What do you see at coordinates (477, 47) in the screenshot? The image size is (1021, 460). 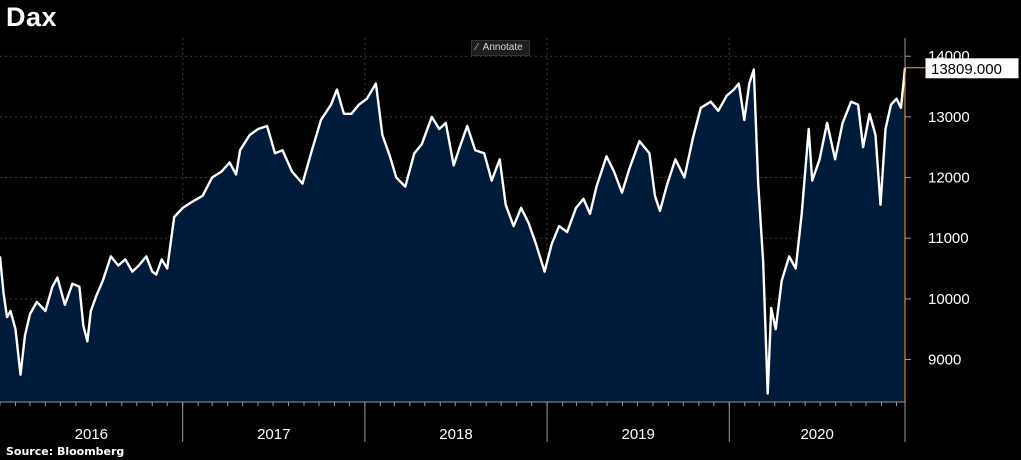 I see `pen-icon: ∕` at bounding box center [477, 47].